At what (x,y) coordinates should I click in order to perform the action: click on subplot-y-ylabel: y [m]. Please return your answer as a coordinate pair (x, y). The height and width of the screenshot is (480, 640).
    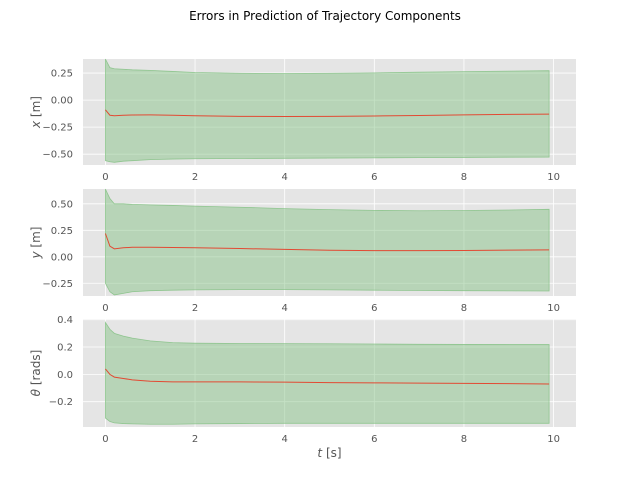
    Looking at the image, I should click on (36, 243).